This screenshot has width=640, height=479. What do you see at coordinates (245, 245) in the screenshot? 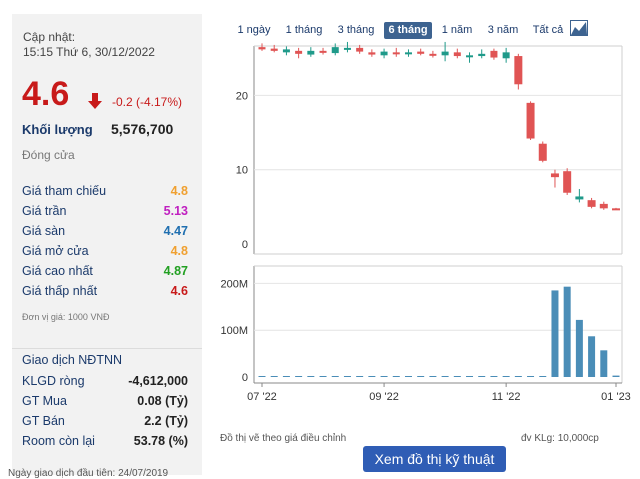
I see `price-y-tick-label: 0` at bounding box center [245, 245].